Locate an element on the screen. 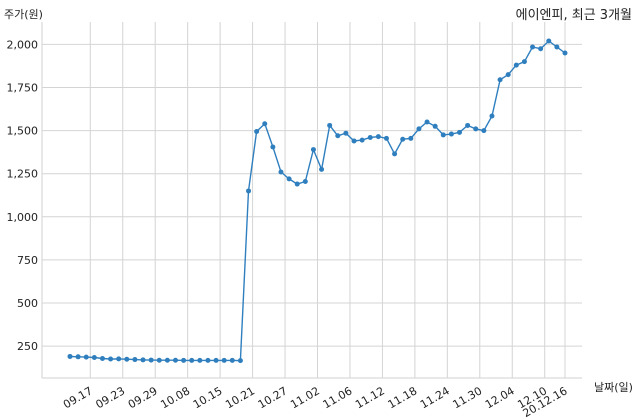  y-tick-label: 500 is located at coordinates (27, 303).